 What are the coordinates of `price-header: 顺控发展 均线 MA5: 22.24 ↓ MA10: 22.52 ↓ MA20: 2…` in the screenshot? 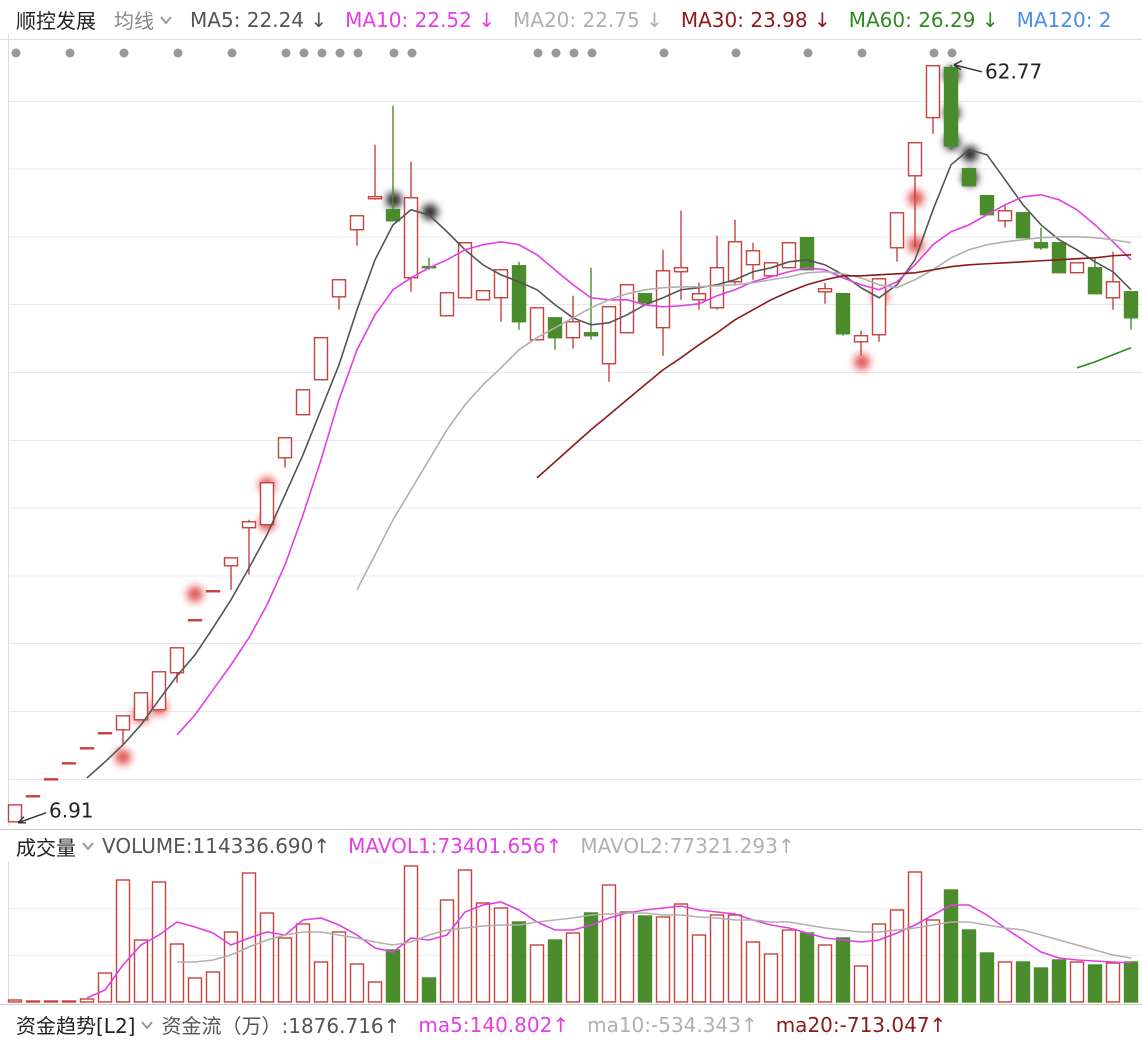 It's located at (571, 20).